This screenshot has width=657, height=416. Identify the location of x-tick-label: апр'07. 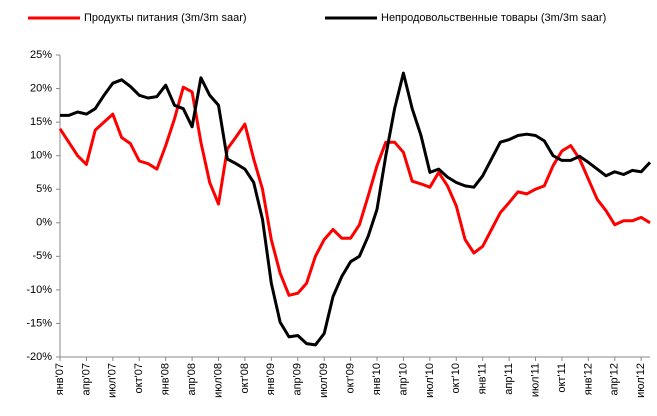
(86, 379).